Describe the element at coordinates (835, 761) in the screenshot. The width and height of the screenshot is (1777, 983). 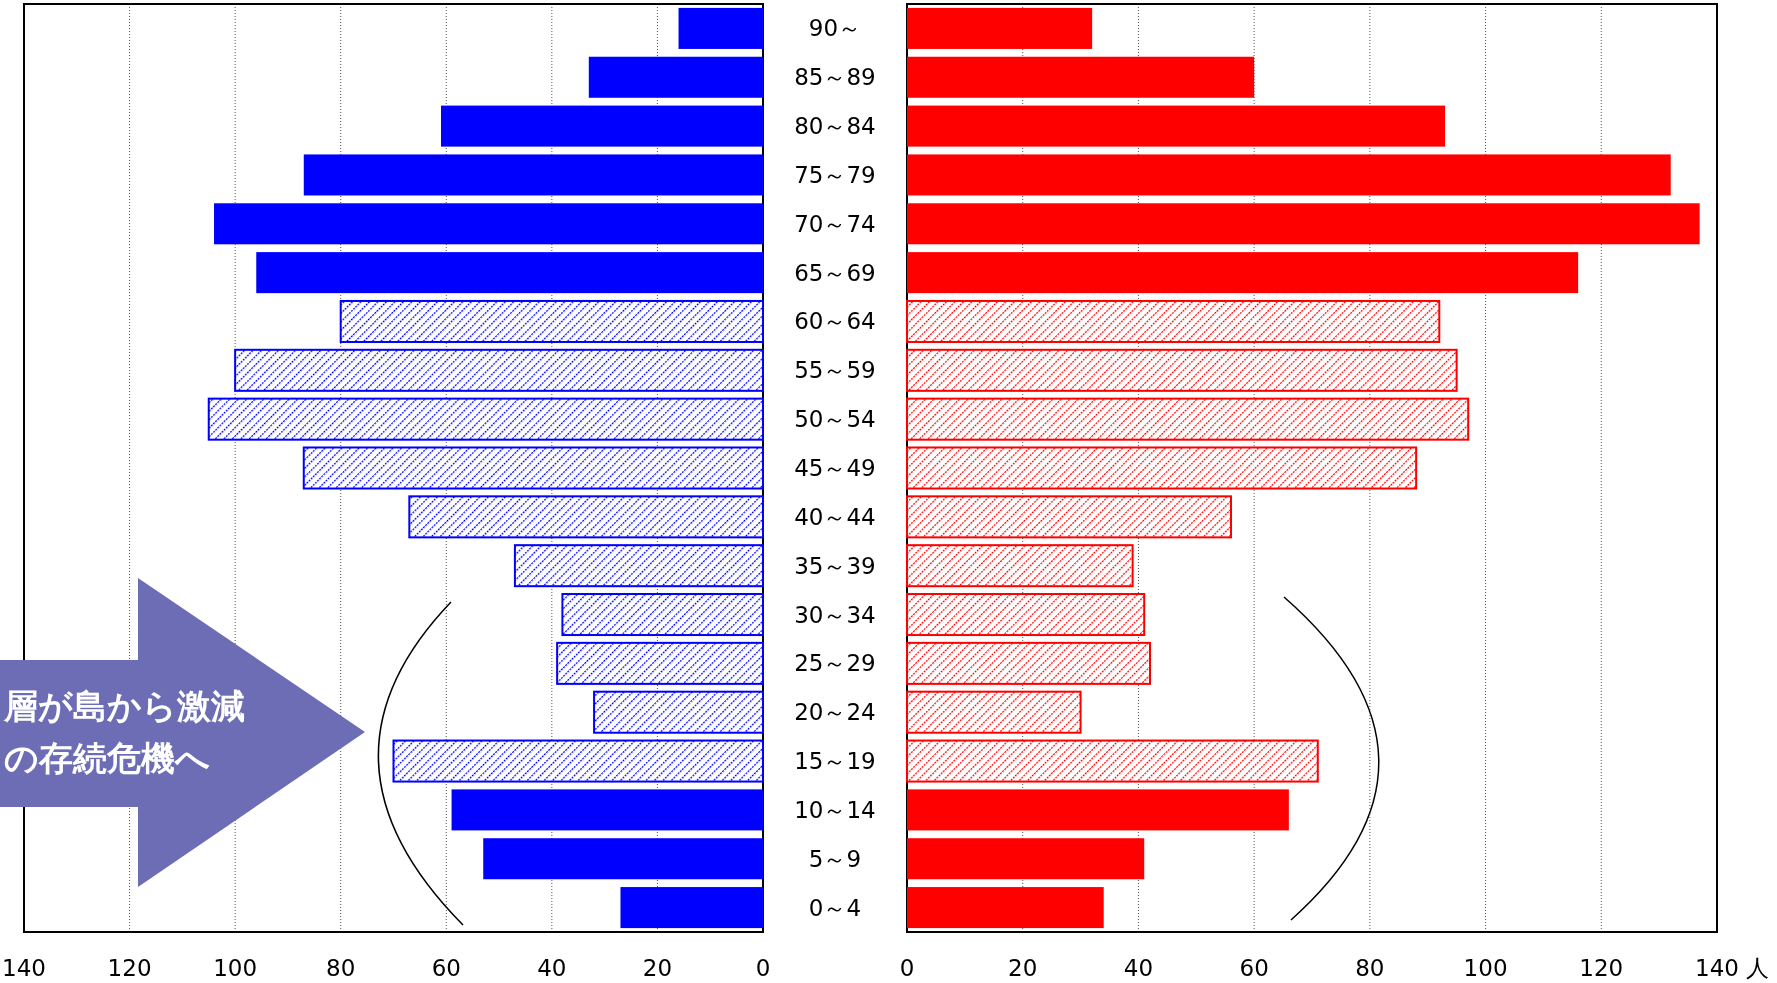
I see `y-tick-label: 15～19` at that location.